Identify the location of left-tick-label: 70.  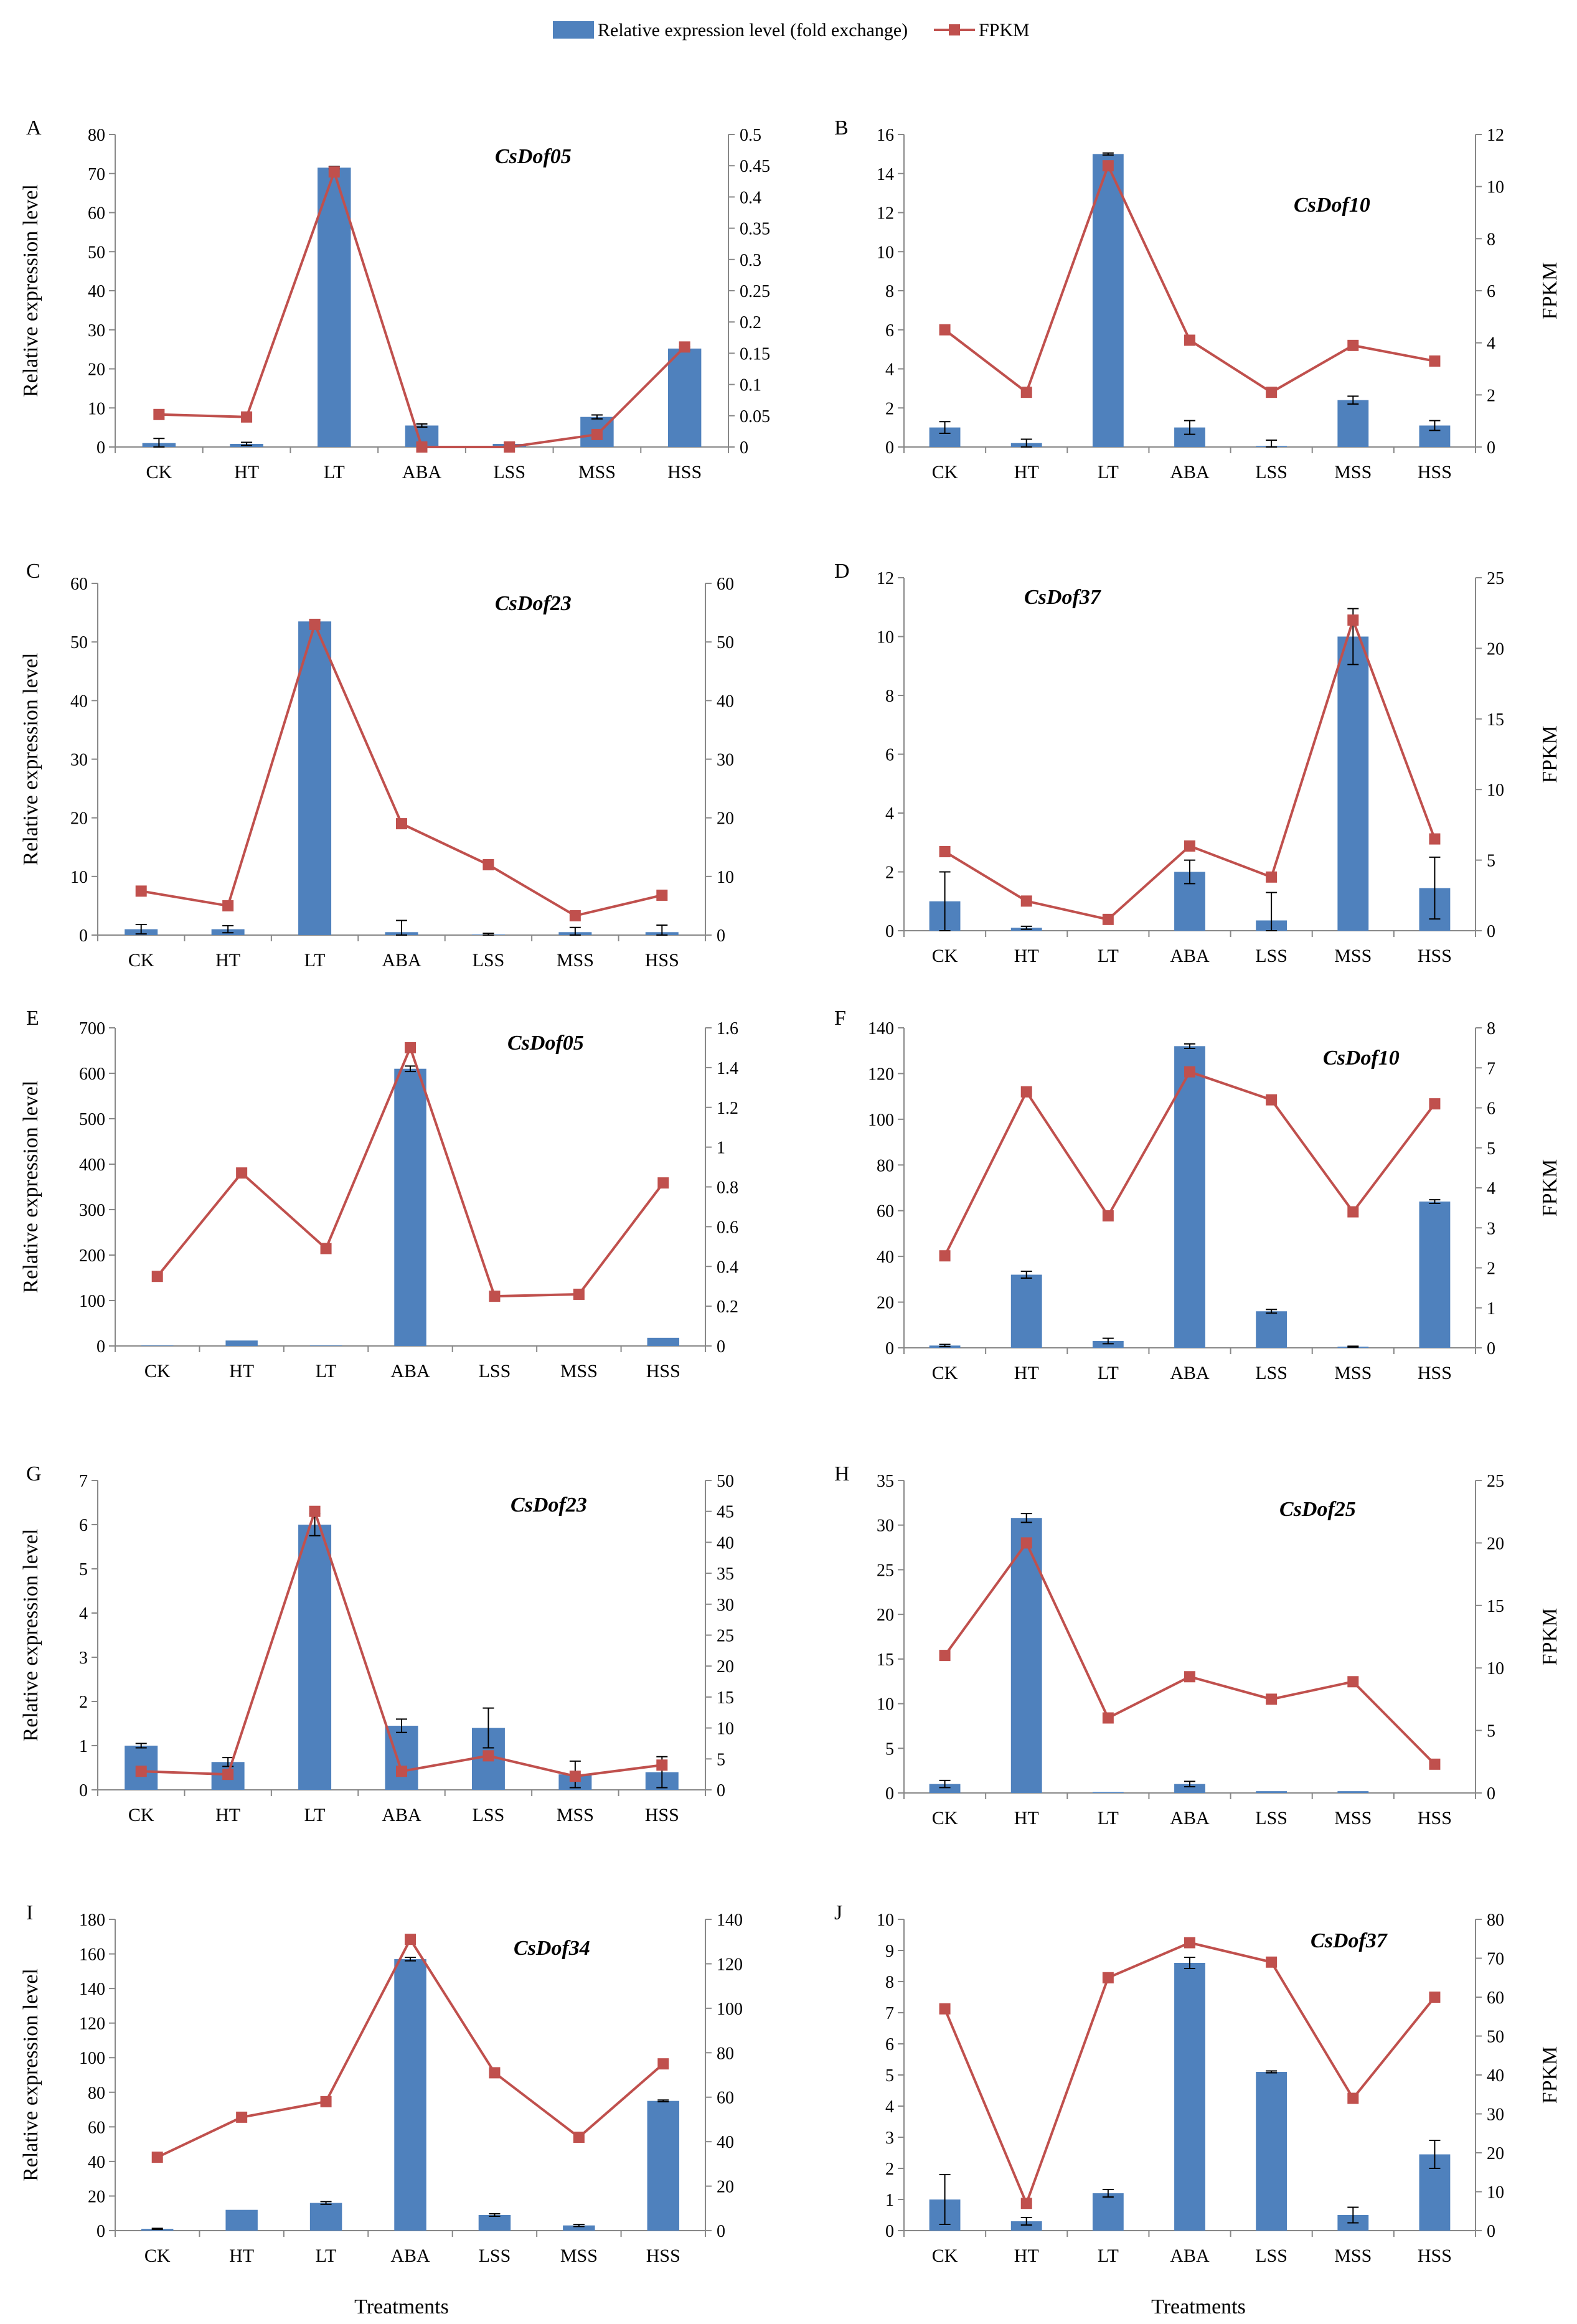
(96, 174).